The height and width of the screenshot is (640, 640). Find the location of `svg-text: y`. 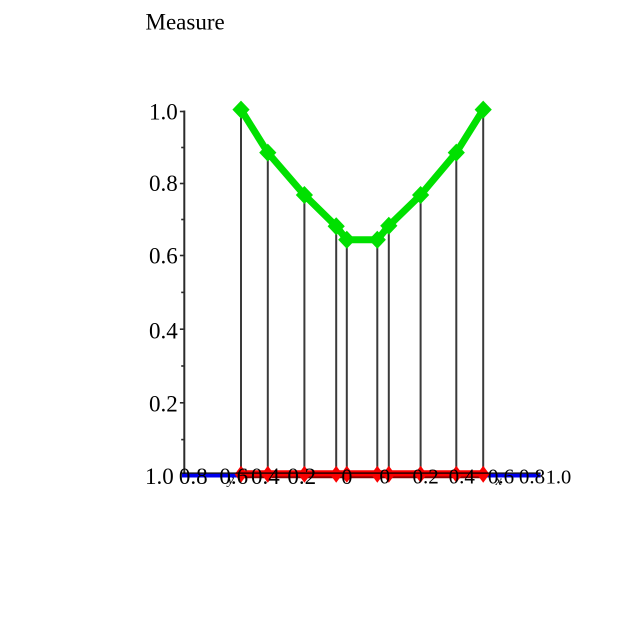

svg-text: y is located at coordinates (230, 480).